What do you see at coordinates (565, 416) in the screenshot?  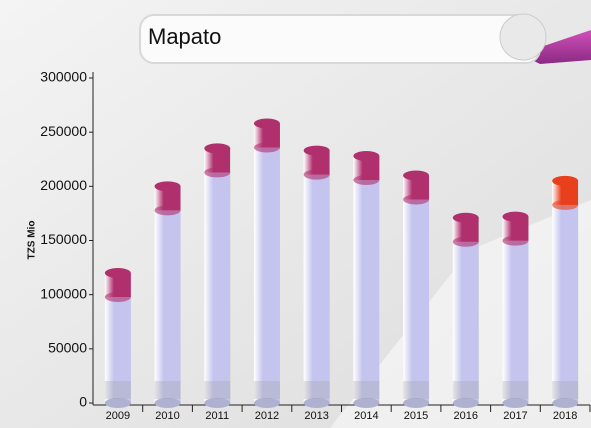 I see `x-tick-label: 2018` at bounding box center [565, 416].